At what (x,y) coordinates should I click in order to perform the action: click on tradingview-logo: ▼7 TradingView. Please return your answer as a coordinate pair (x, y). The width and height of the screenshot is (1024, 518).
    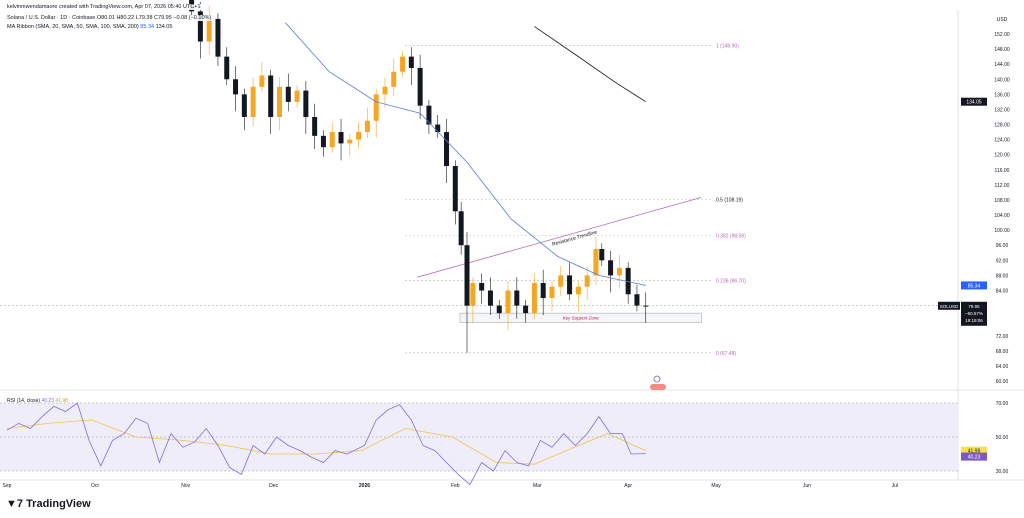
    Looking at the image, I should click on (48, 504).